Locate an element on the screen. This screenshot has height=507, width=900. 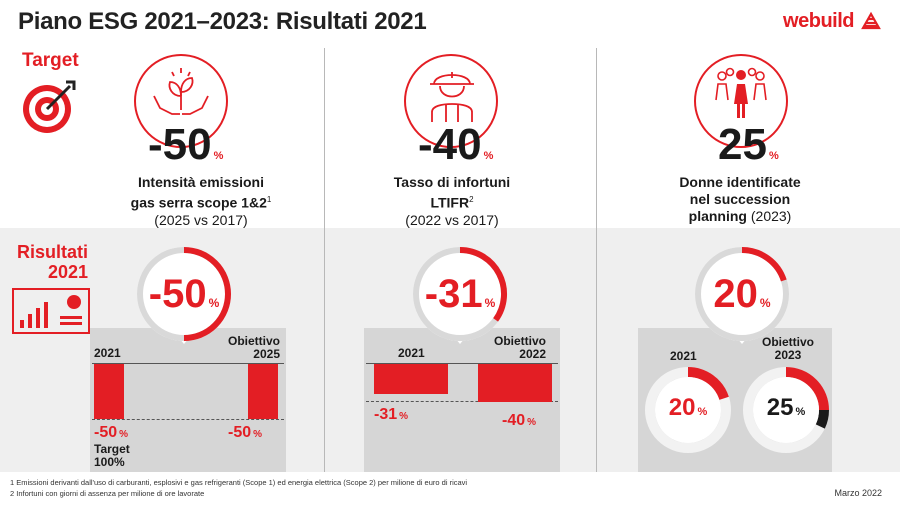
kpi3-desc-line2: nel succession is located at coordinates (740, 199).